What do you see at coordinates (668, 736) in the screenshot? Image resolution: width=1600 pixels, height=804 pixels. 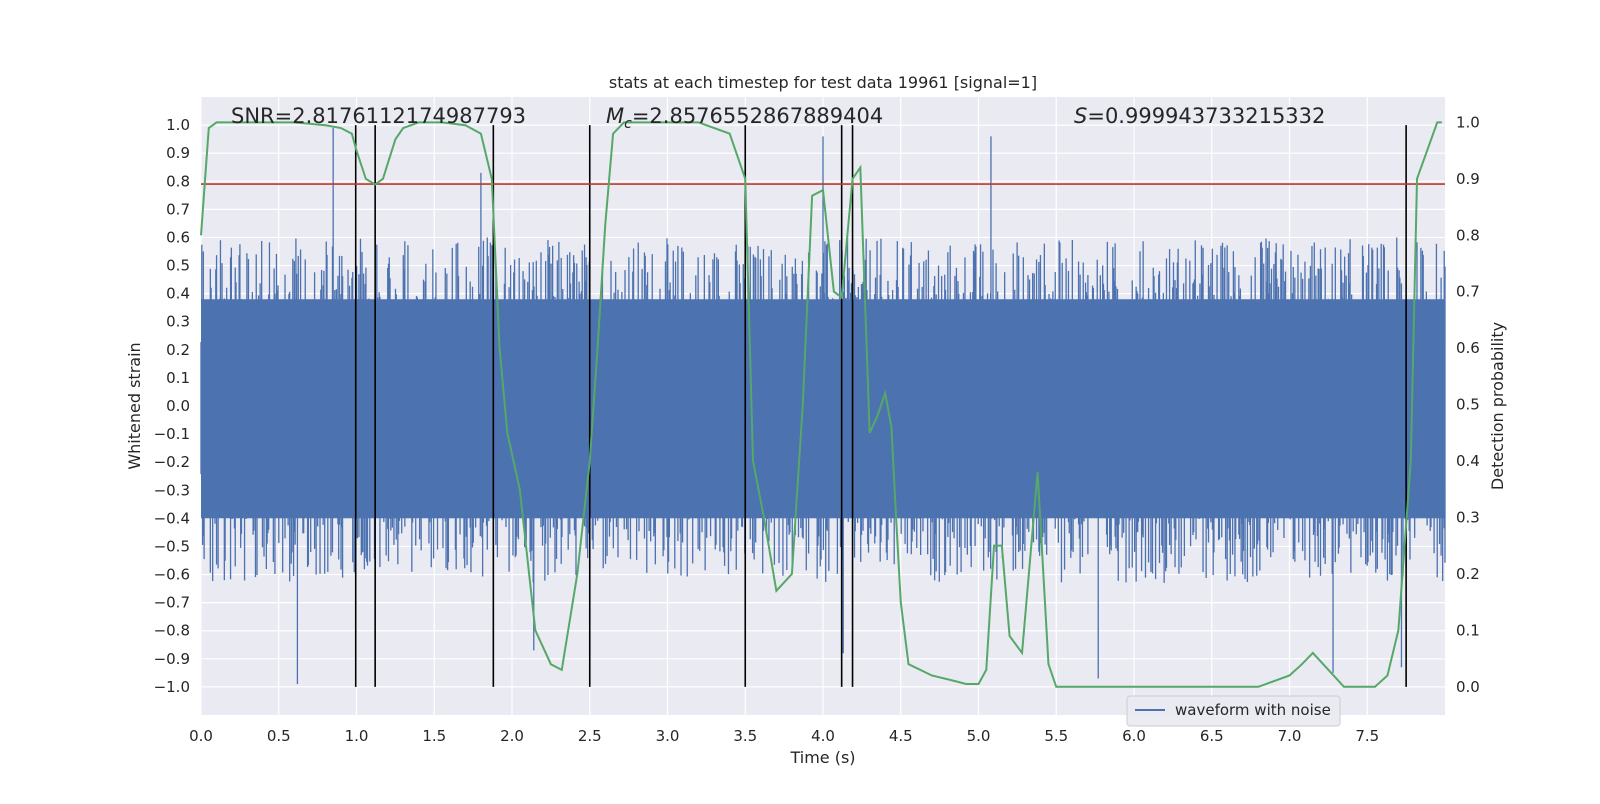 I see `x-tick-label: 3.0` at bounding box center [668, 736].